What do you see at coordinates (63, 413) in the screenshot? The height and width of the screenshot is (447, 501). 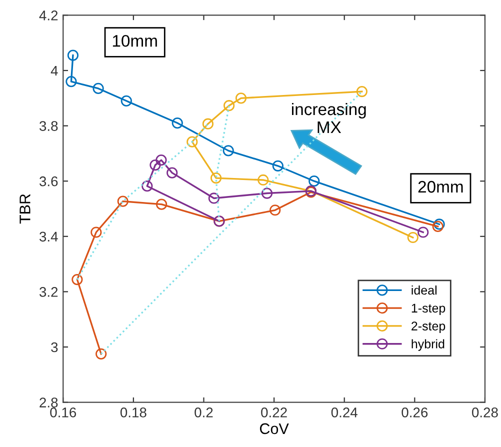 I see `x-tick-label: 0.16` at bounding box center [63, 413].